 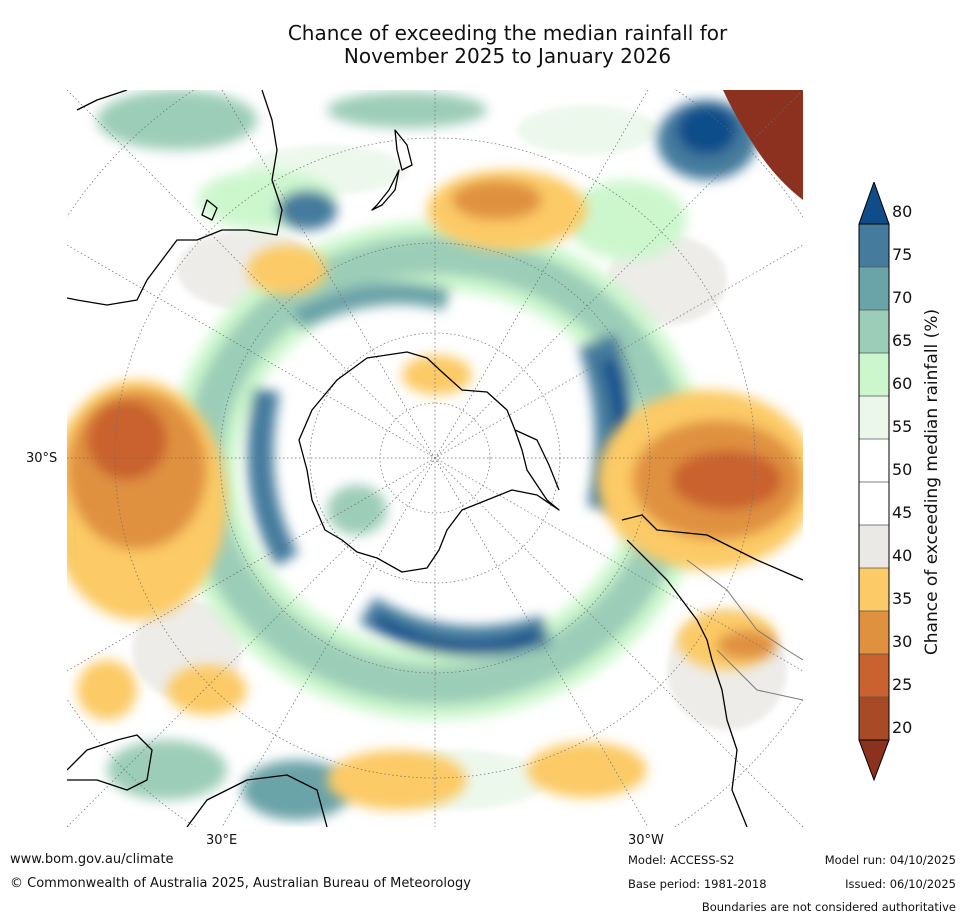 I want to click on antarctica-coastline, so click(x=429, y=462).